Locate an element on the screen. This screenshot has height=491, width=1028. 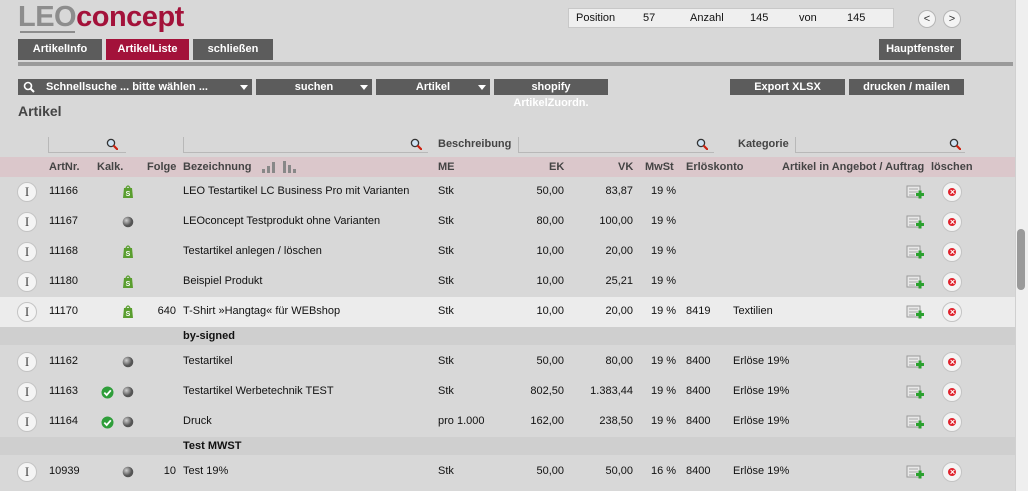
hauptfenster-button: Hauptfenster is located at coordinates (920, 49).